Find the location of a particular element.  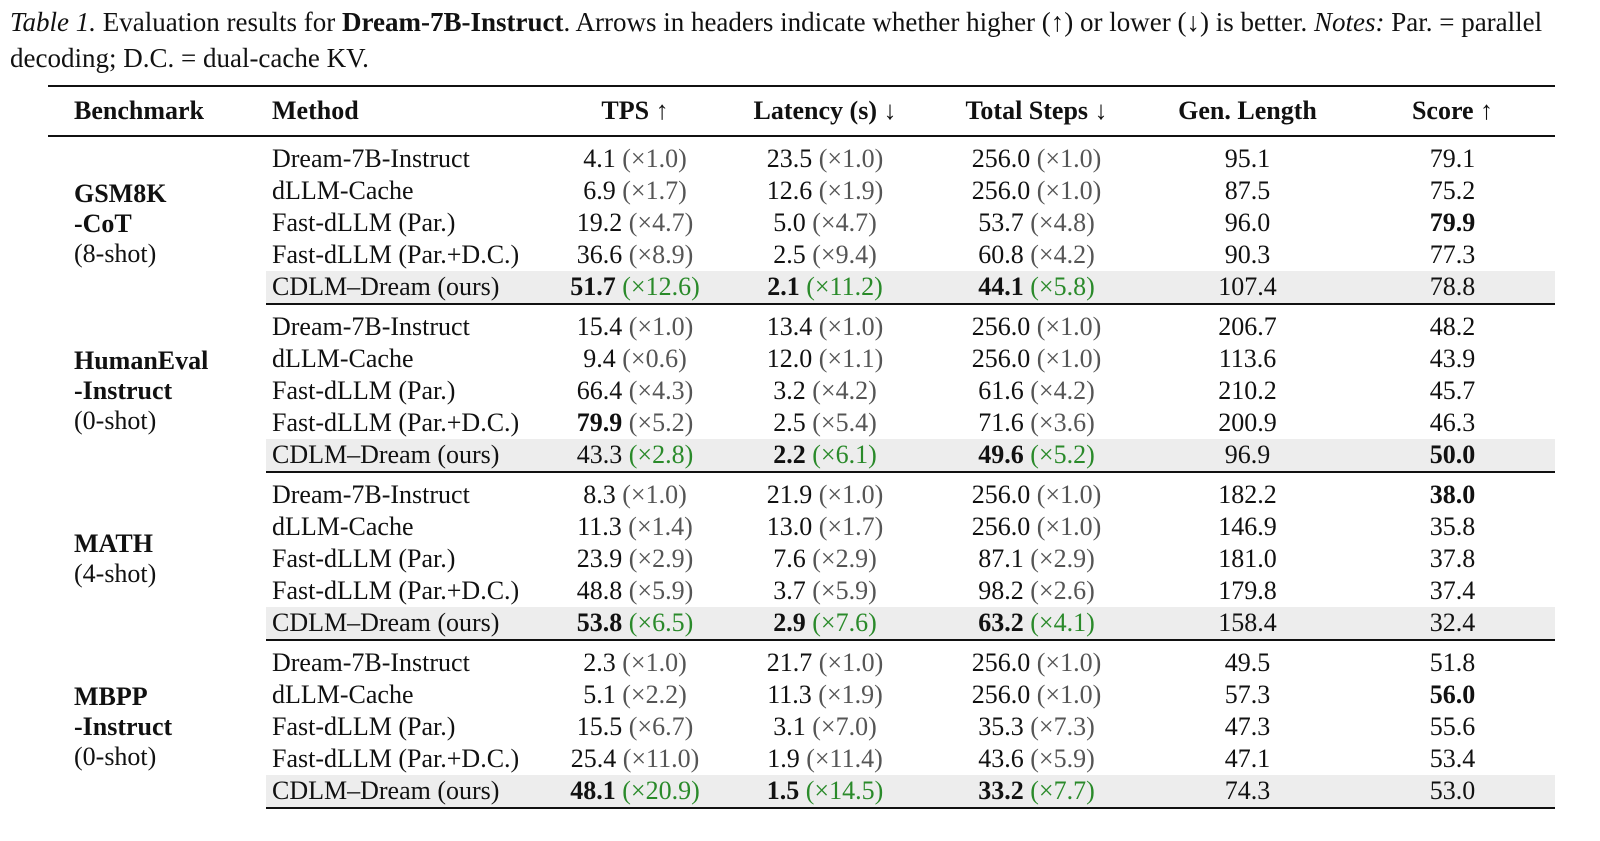

speedup-factor: (×14.5) is located at coordinates (844, 790).